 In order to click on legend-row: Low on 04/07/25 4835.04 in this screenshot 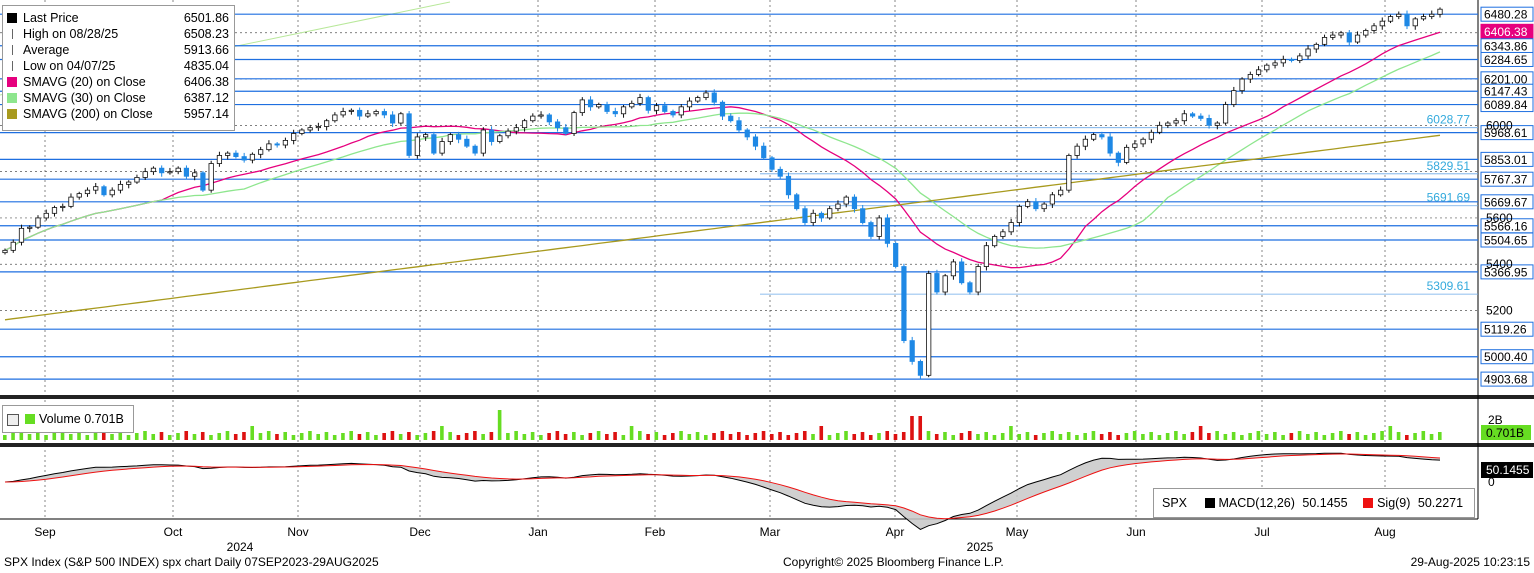, I will do `click(119, 66)`.